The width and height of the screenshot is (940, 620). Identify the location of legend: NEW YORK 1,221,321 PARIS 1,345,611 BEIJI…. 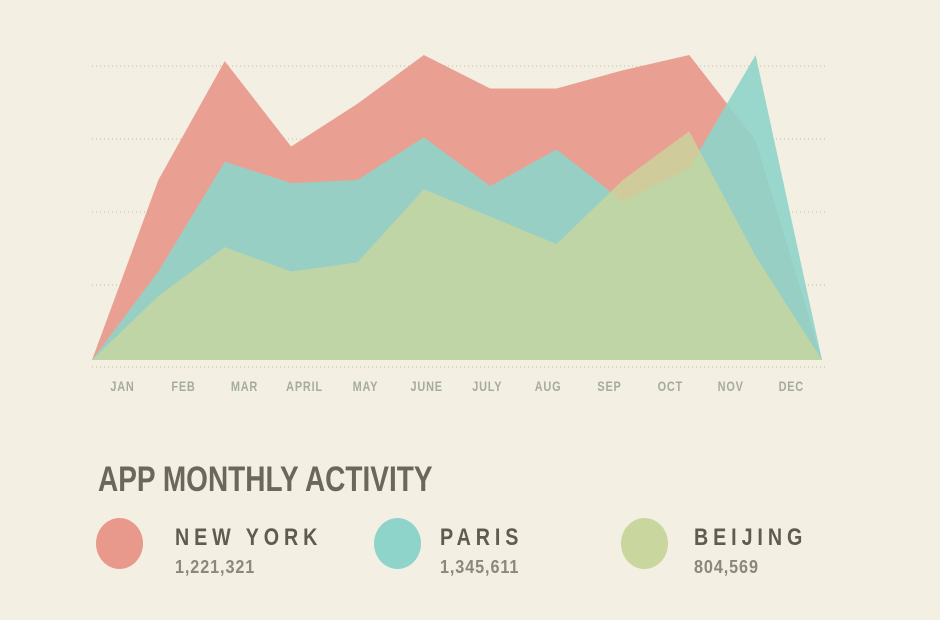
(470, 554).